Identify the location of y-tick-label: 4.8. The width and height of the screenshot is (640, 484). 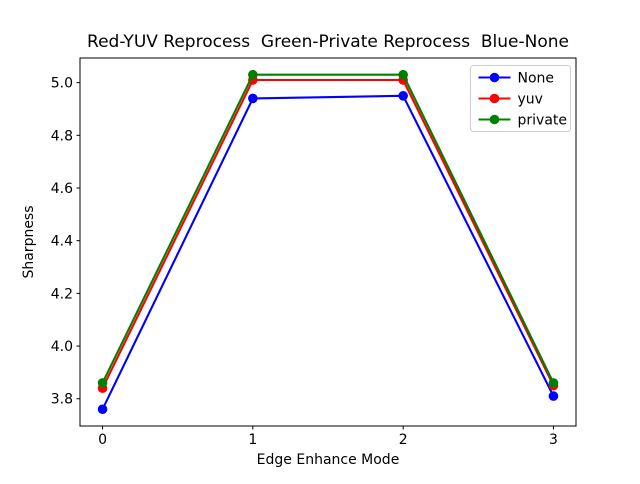
(62, 136).